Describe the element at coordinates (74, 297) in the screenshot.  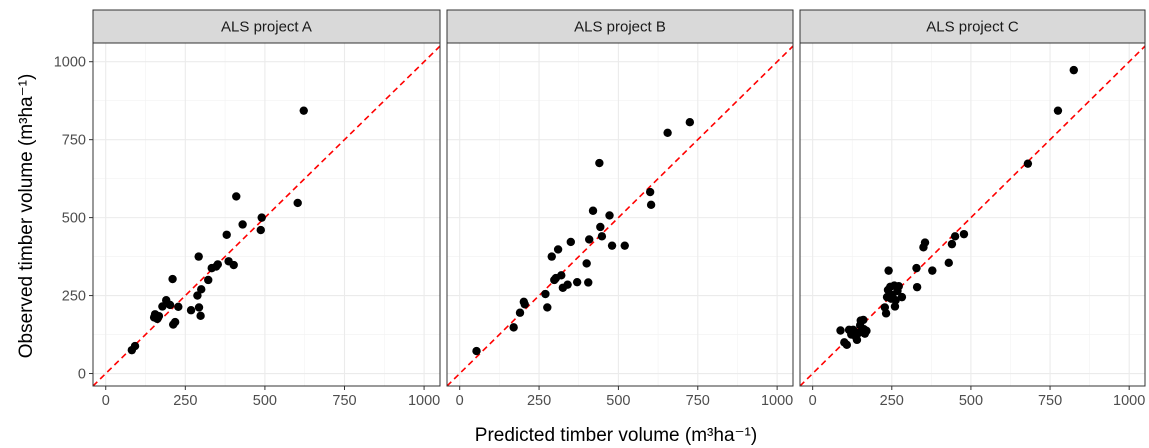
I see `y-tick-label: 250` at that location.